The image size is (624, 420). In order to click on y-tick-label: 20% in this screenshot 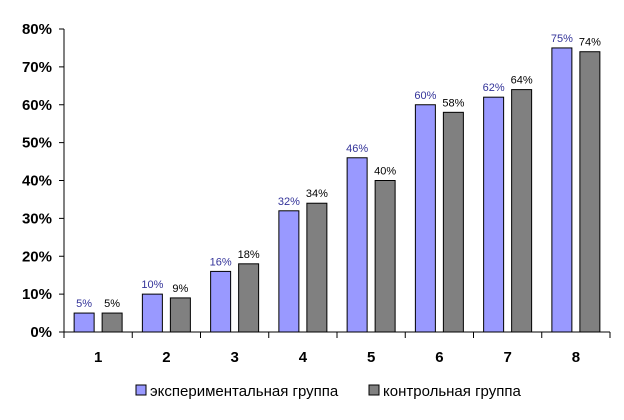, I will do `click(37, 256)`.